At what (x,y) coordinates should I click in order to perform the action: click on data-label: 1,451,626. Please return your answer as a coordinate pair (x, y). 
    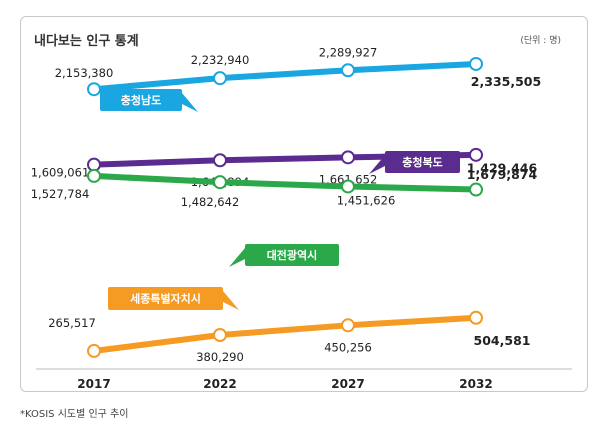
    Looking at the image, I should click on (366, 200).